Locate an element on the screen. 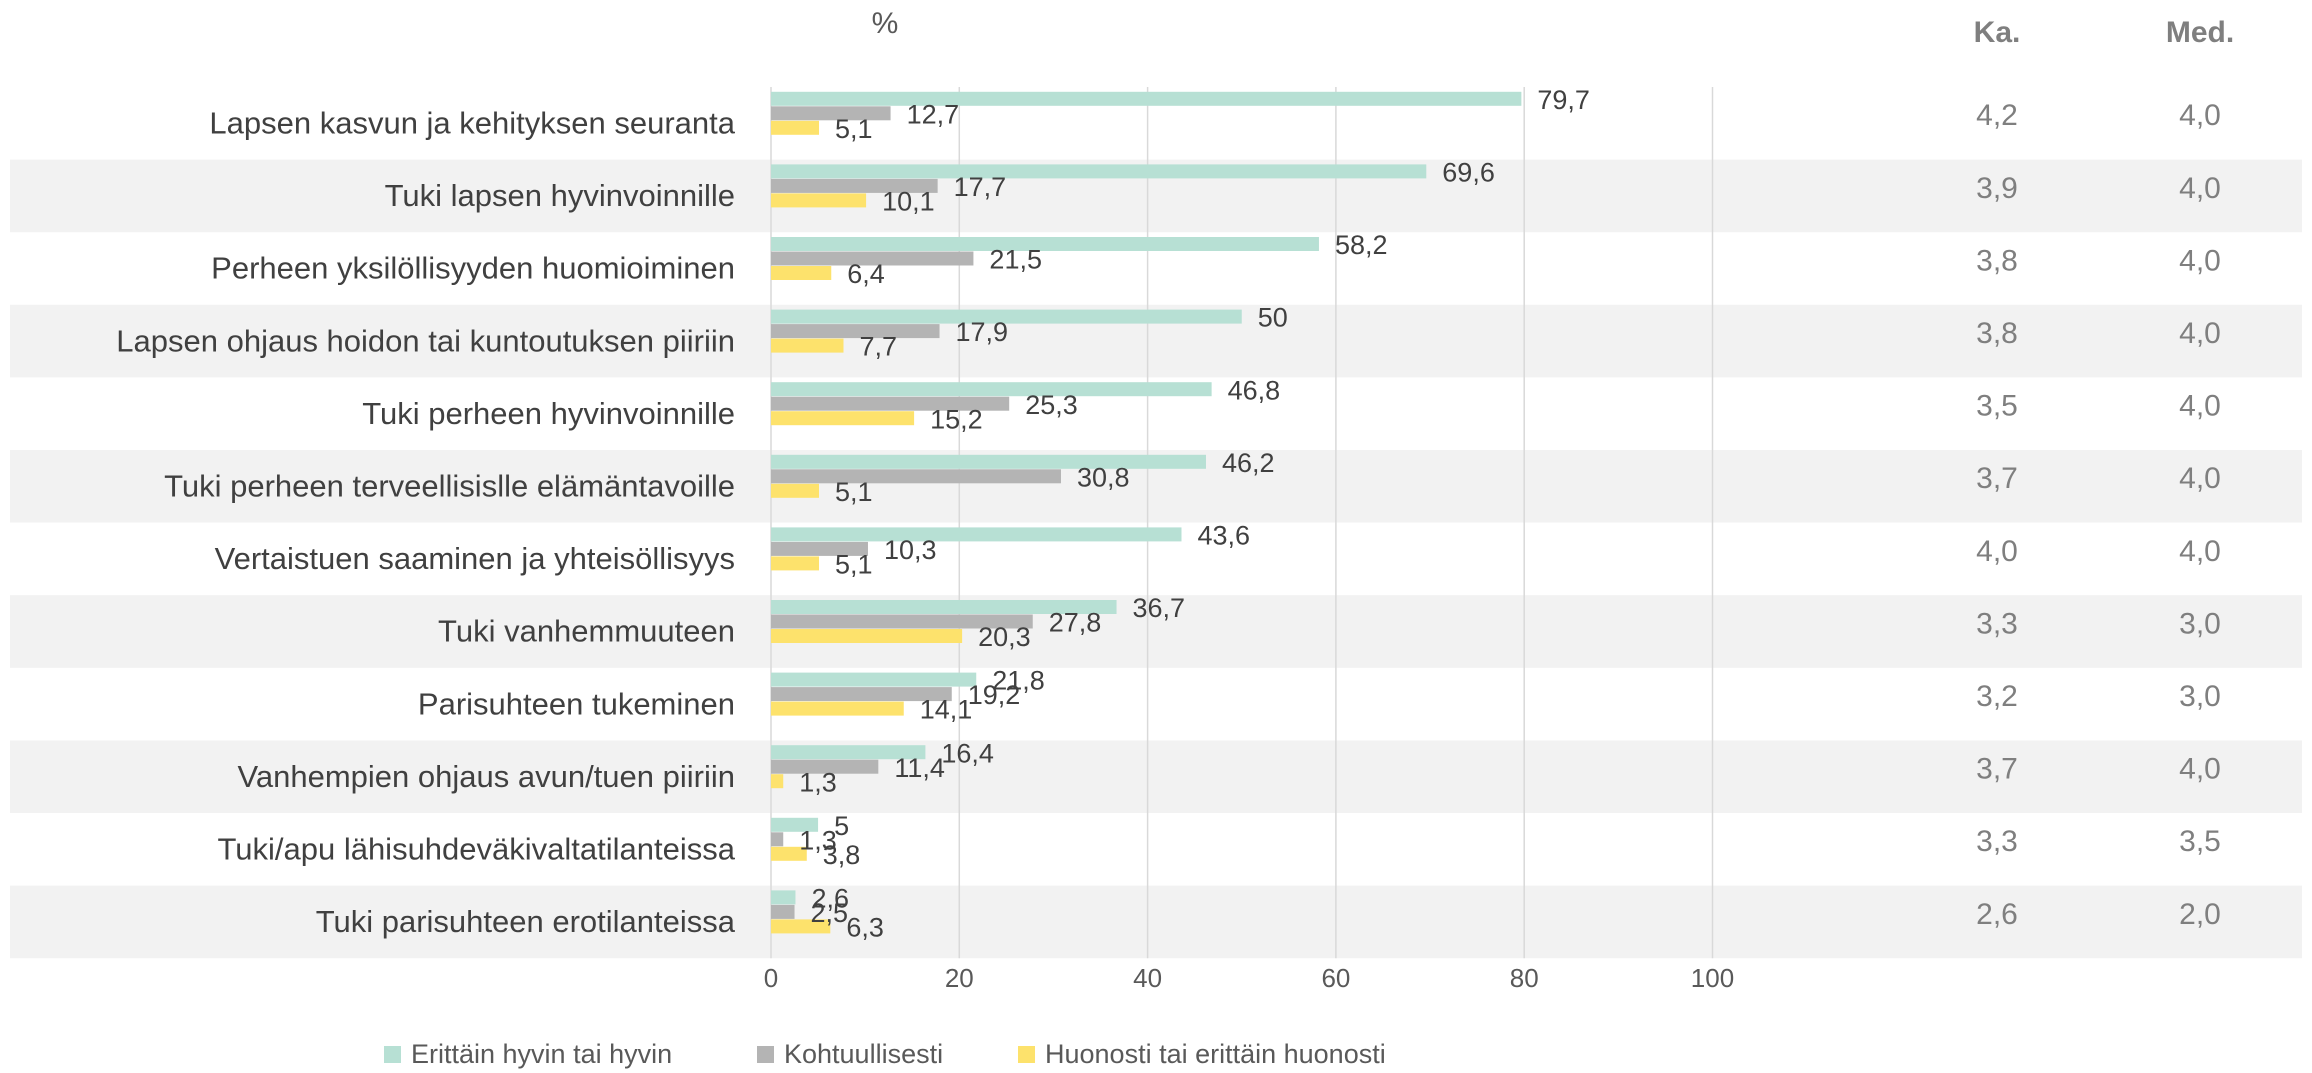 Image resolution: width=2312 pixels, height=1073 pixels. x-tick-label: 40 is located at coordinates (1147, 978).